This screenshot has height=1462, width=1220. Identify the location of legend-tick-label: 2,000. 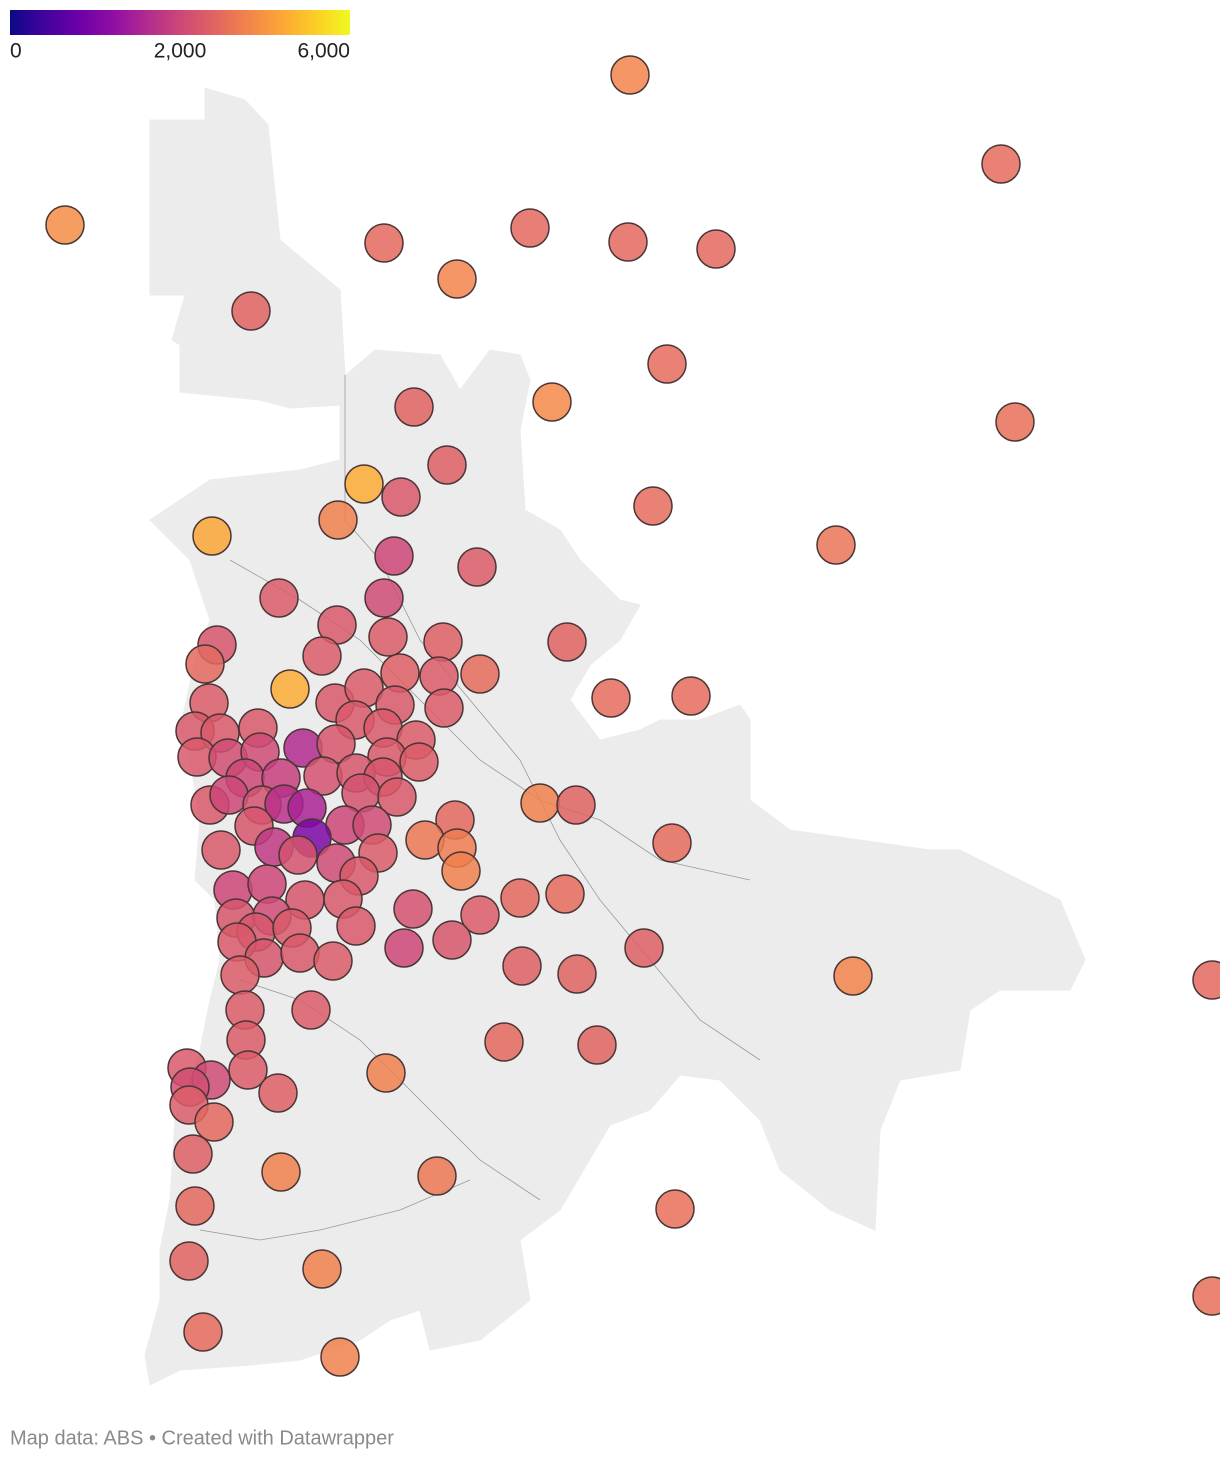
(180, 51).